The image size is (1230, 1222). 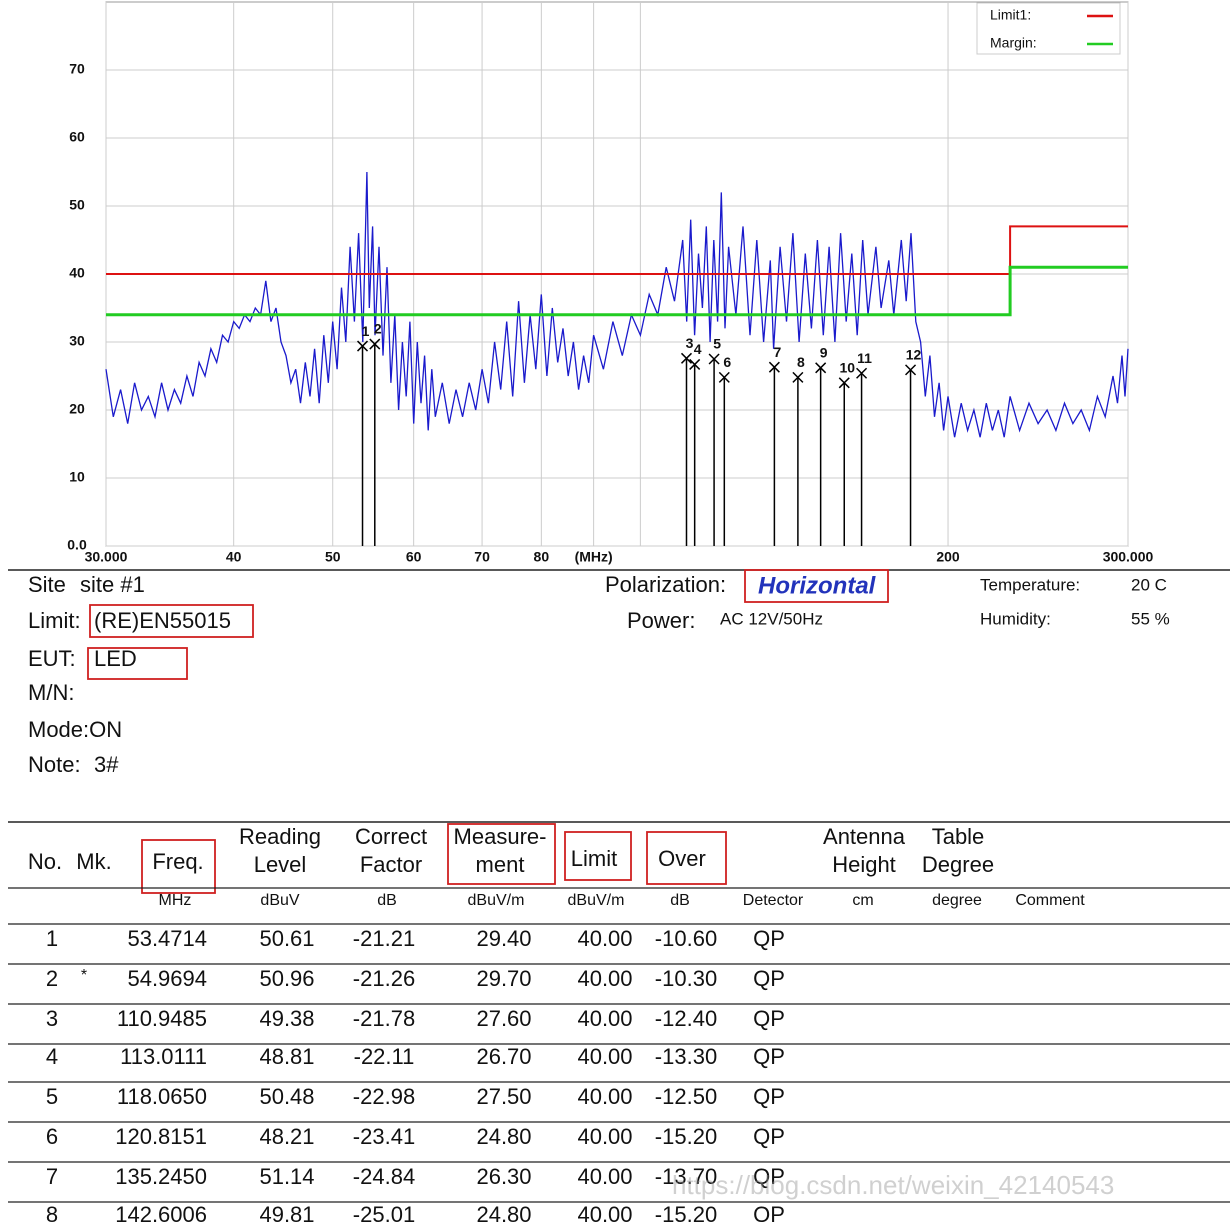 I want to click on table-cell: 24.80, so click(x=503, y=1212).